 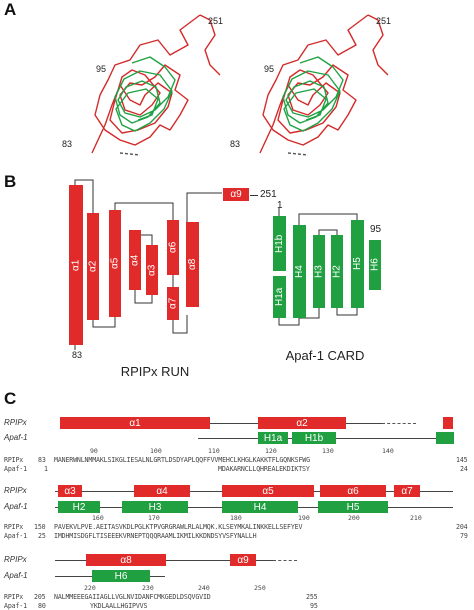 What do you see at coordinates (236, 518) in the screenshot?
I see `row2-tick-180: 180` at bounding box center [236, 518].